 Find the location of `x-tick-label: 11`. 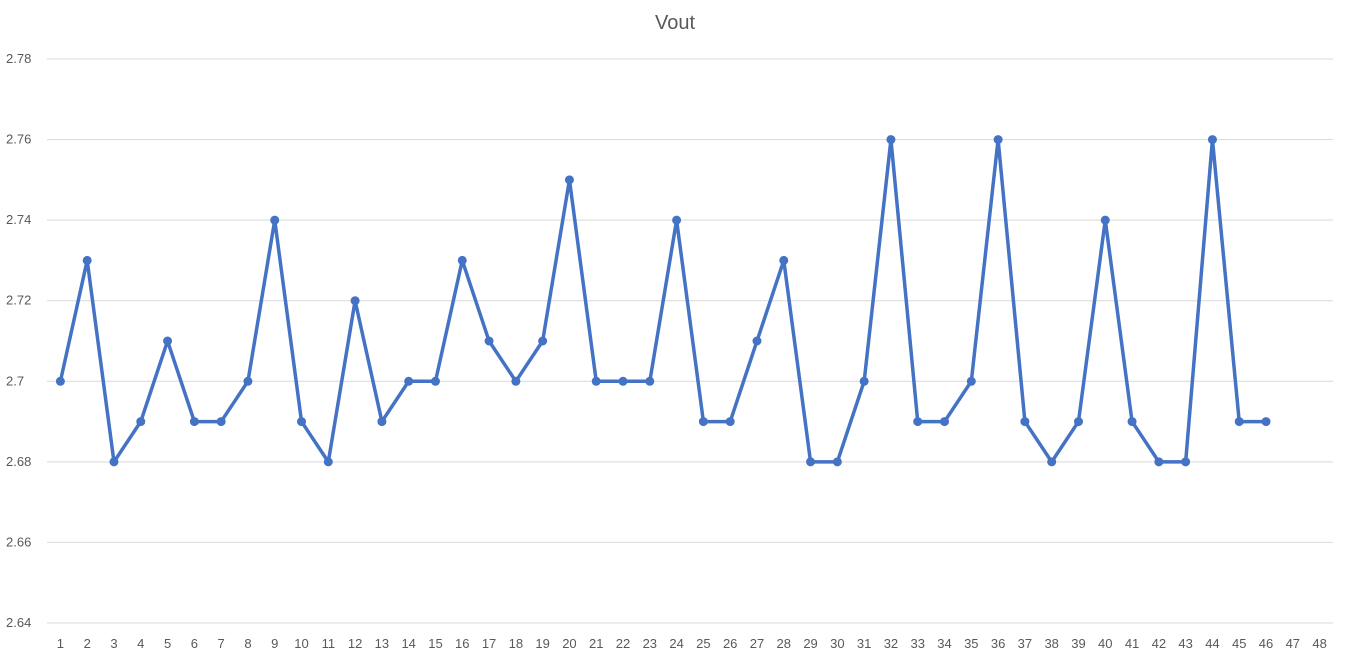

x-tick-label: 11 is located at coordinates (329, 643).